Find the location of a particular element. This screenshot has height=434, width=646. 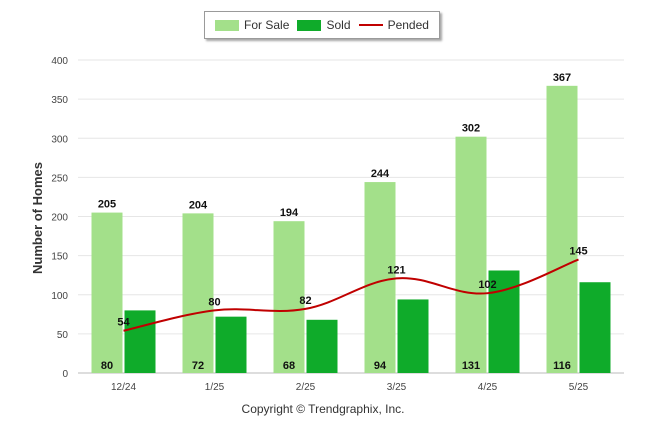

sold-data-label: 80 is located at coordinates (107, 366).